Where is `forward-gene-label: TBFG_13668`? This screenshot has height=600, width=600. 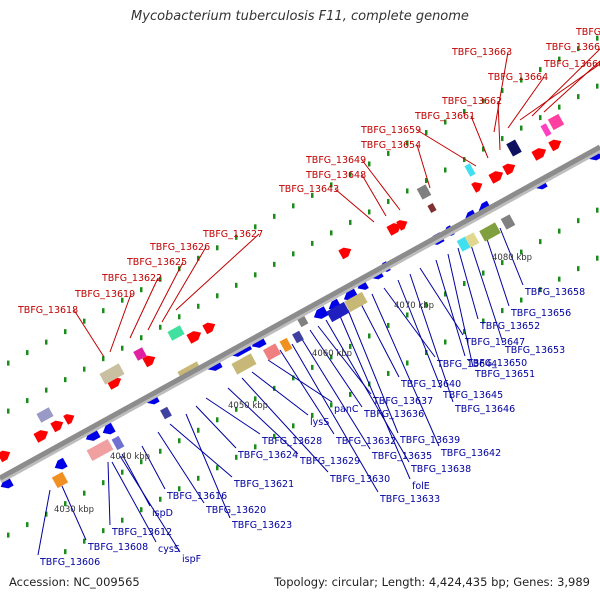
forward-gene-label: TBFG_13668 is located at coordinates (587, 32).